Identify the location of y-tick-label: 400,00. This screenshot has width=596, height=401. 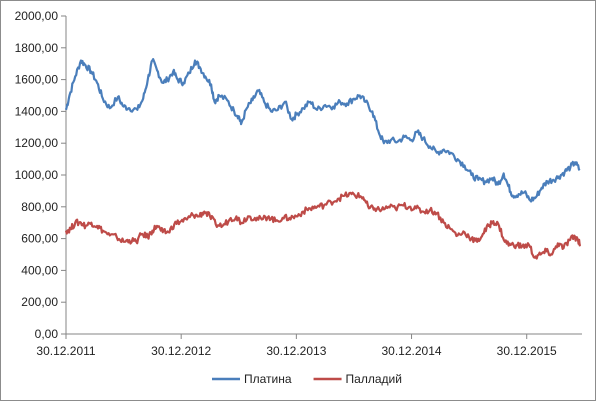
(39, 270).